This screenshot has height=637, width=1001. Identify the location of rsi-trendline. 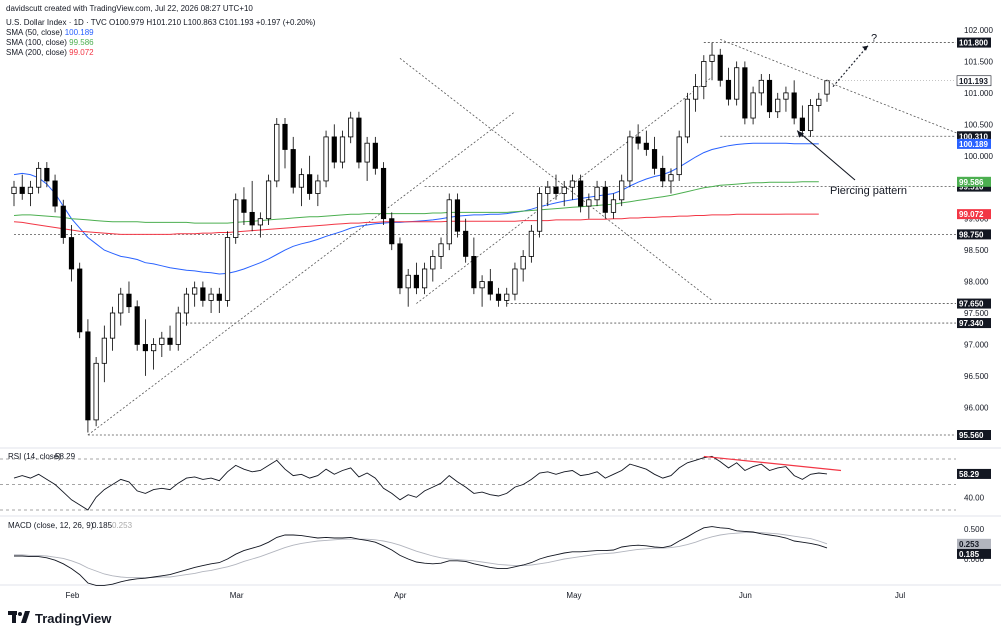
(772, 463).